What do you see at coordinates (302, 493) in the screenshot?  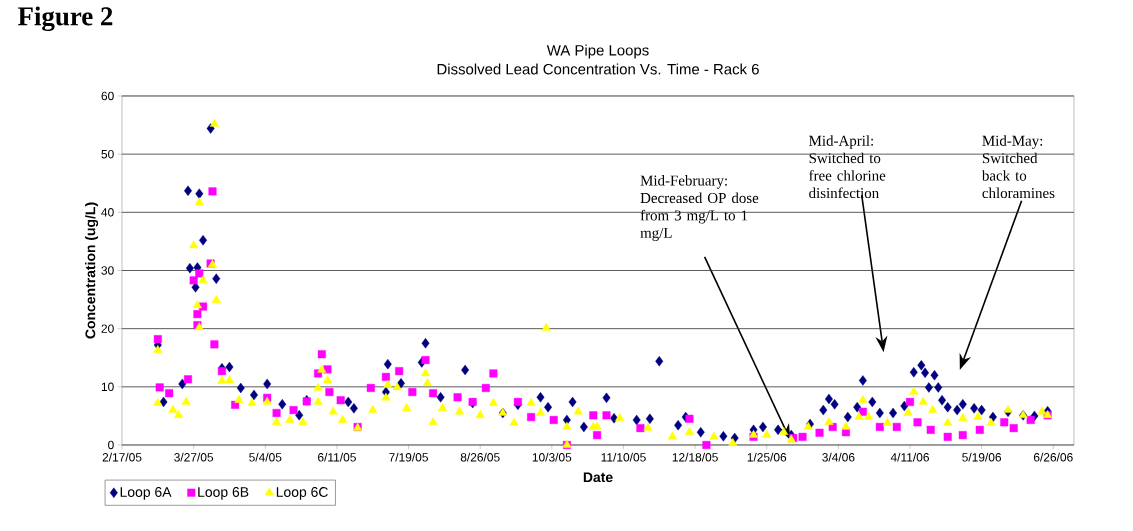 I see `legend-label: Loop 6C` at bounding box center [302, 493].